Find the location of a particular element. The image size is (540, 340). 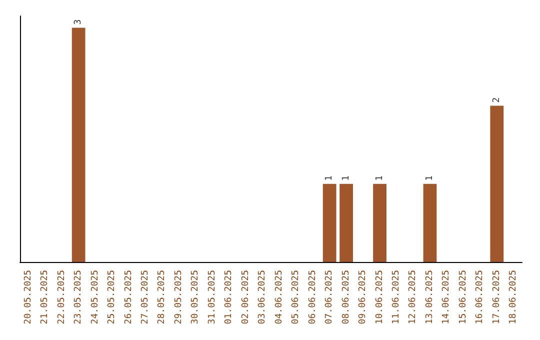

x-tick-label: 08.06.2025 is located at coordinates (346, 297).